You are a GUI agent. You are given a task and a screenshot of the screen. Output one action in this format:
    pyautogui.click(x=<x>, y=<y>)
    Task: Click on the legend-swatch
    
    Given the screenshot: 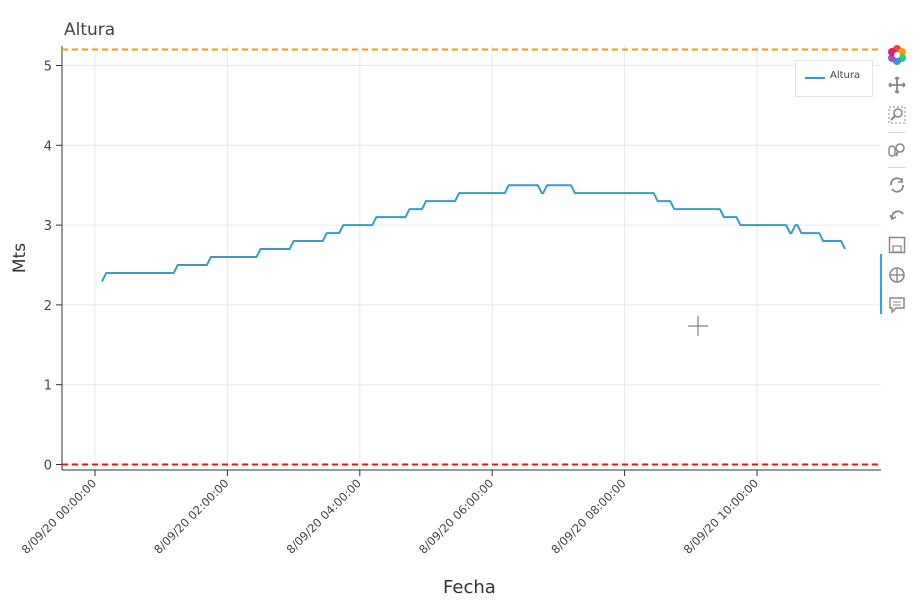 What is the action you would take?
    pyautogui.click(x=815, y=78)
    